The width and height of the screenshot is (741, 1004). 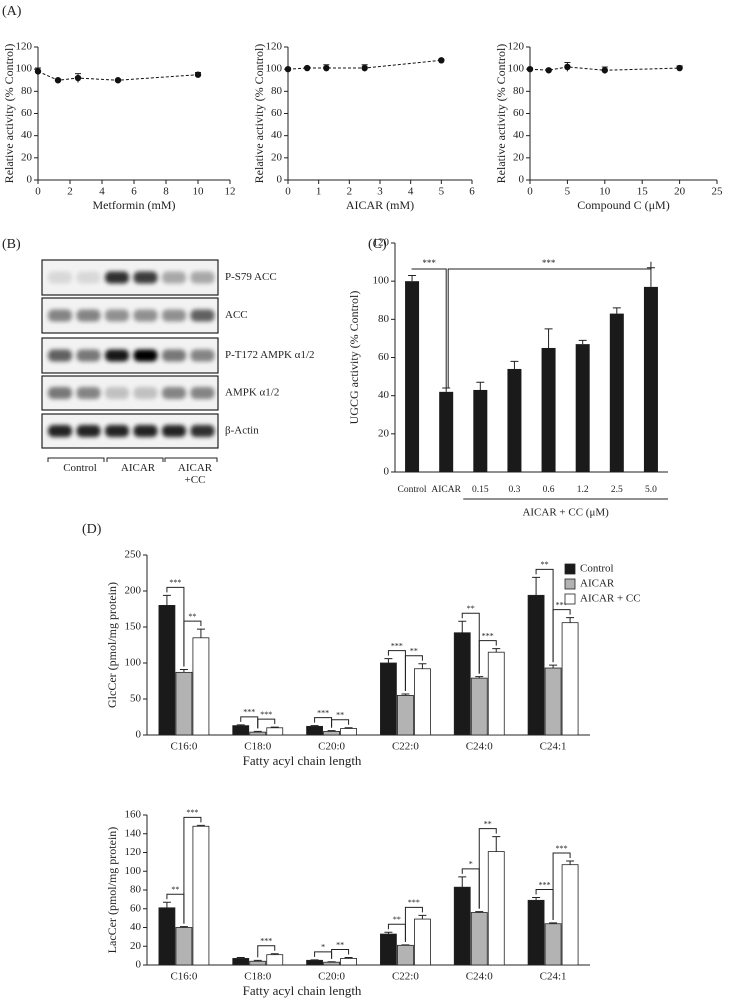 I want to click on blot-label: AMPK α1/2, so click(x=252, y=393).